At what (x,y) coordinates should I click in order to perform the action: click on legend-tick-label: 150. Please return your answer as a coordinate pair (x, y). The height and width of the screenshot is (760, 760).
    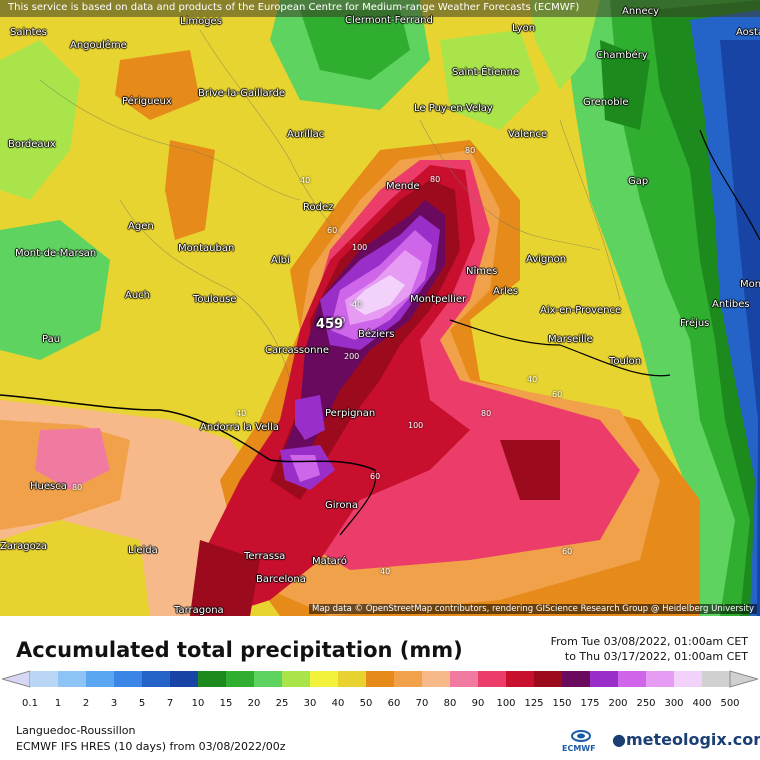
    Looking at the image, I should click on (562, 703).